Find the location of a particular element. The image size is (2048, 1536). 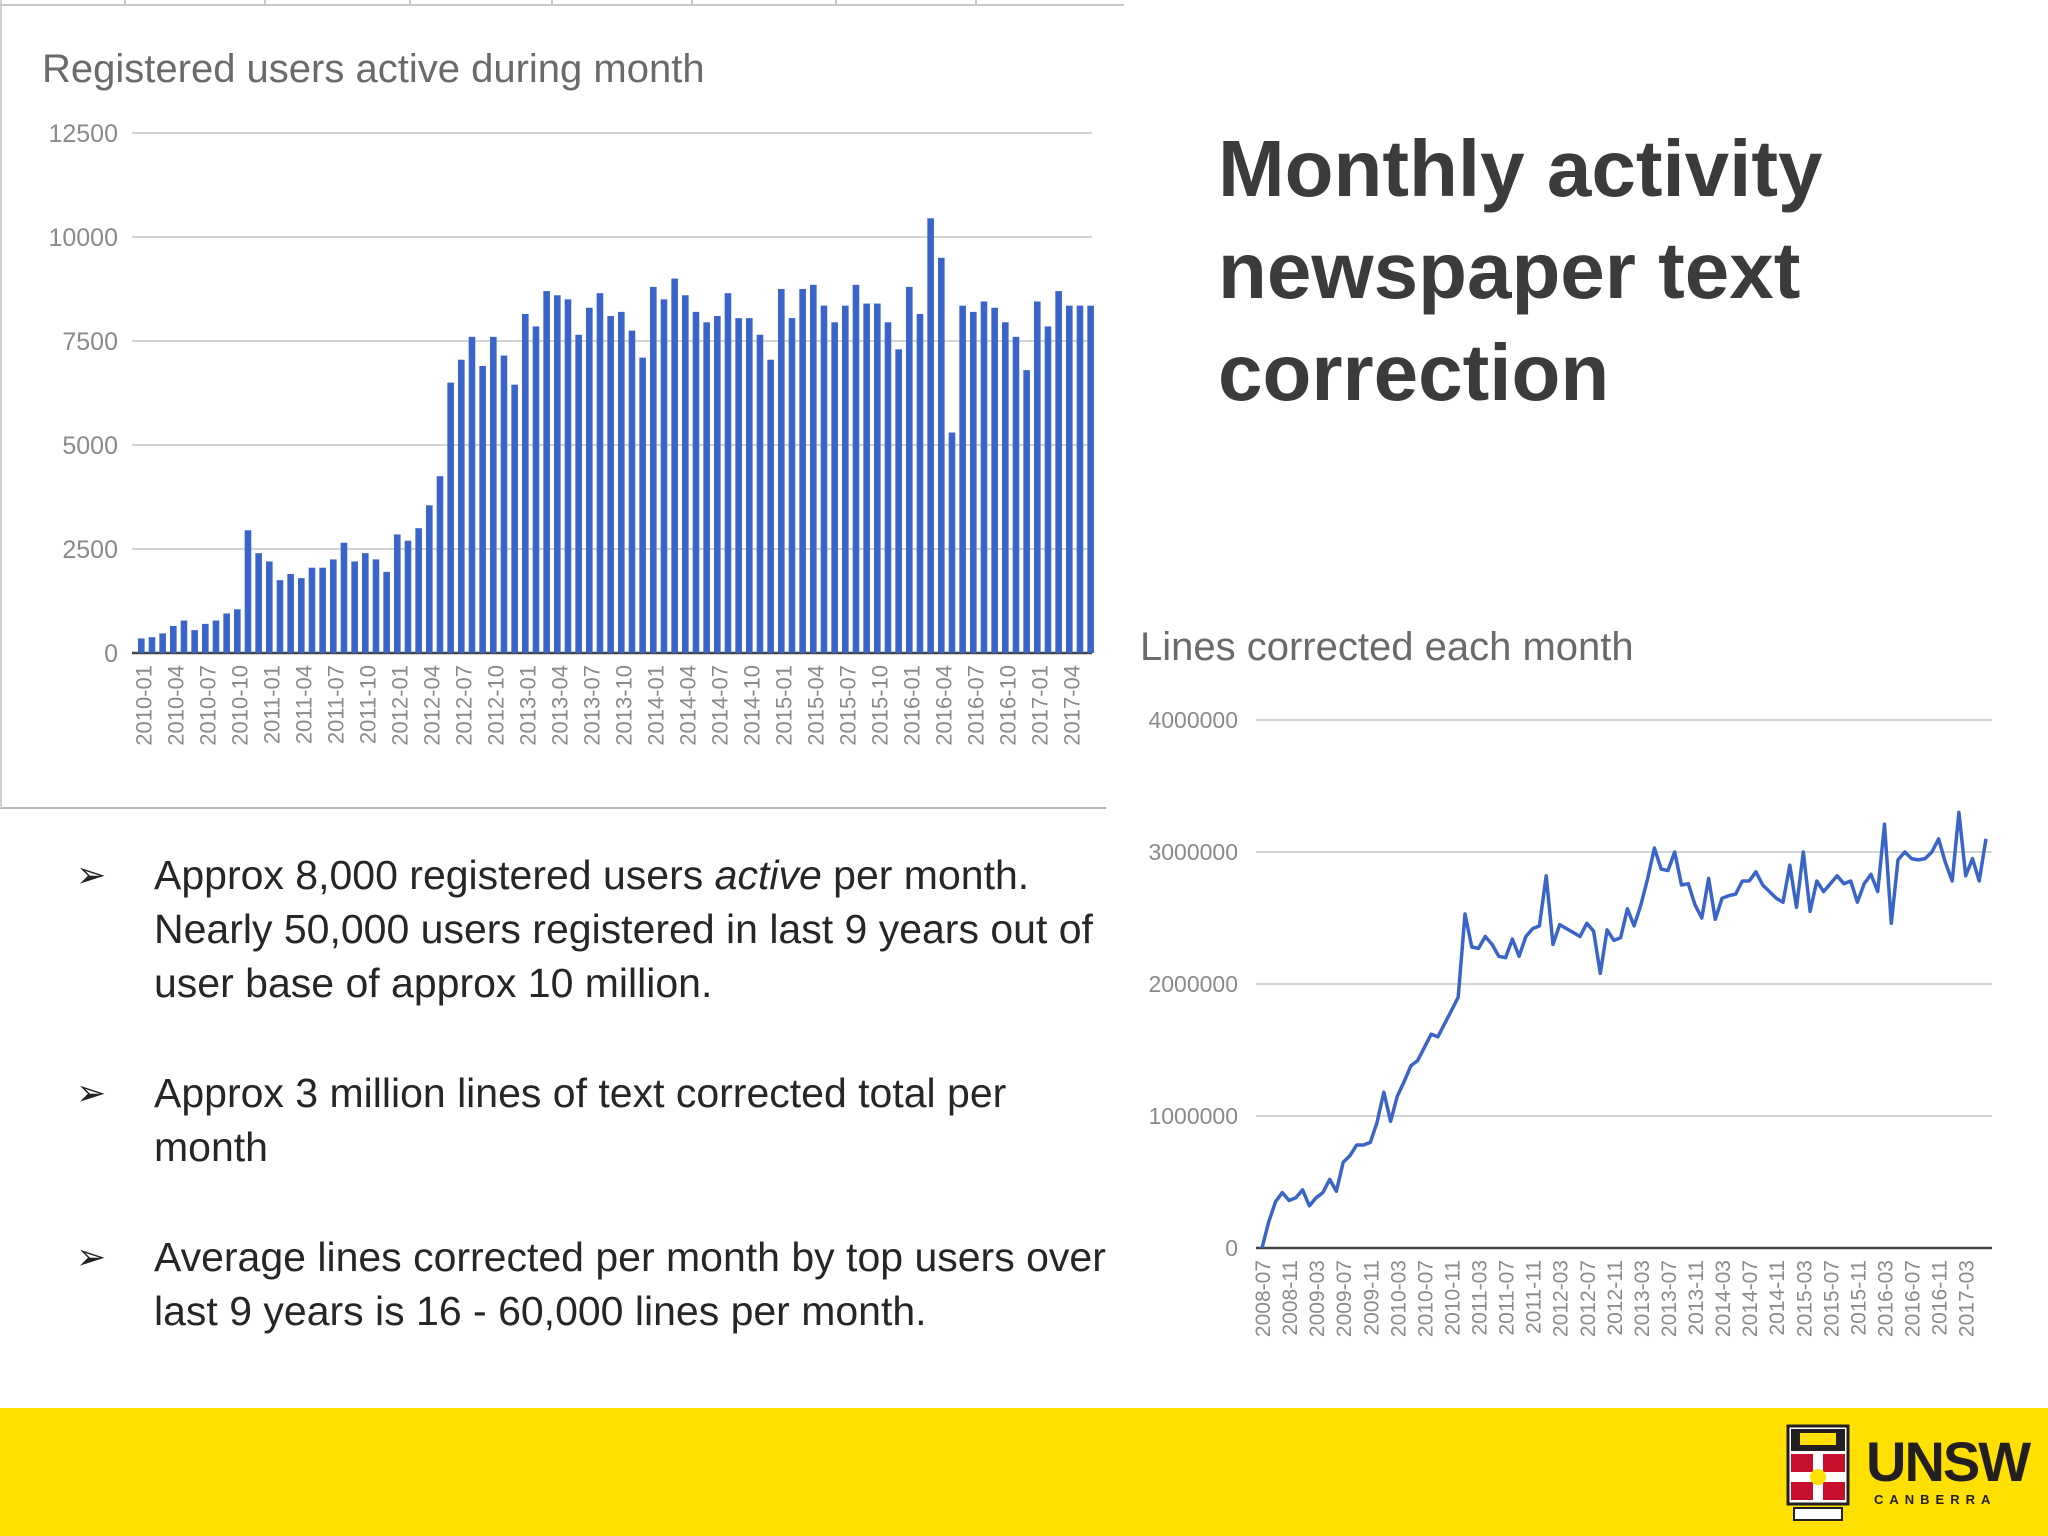

y-tick-label: 10000 is located at coordinates (83, 238).